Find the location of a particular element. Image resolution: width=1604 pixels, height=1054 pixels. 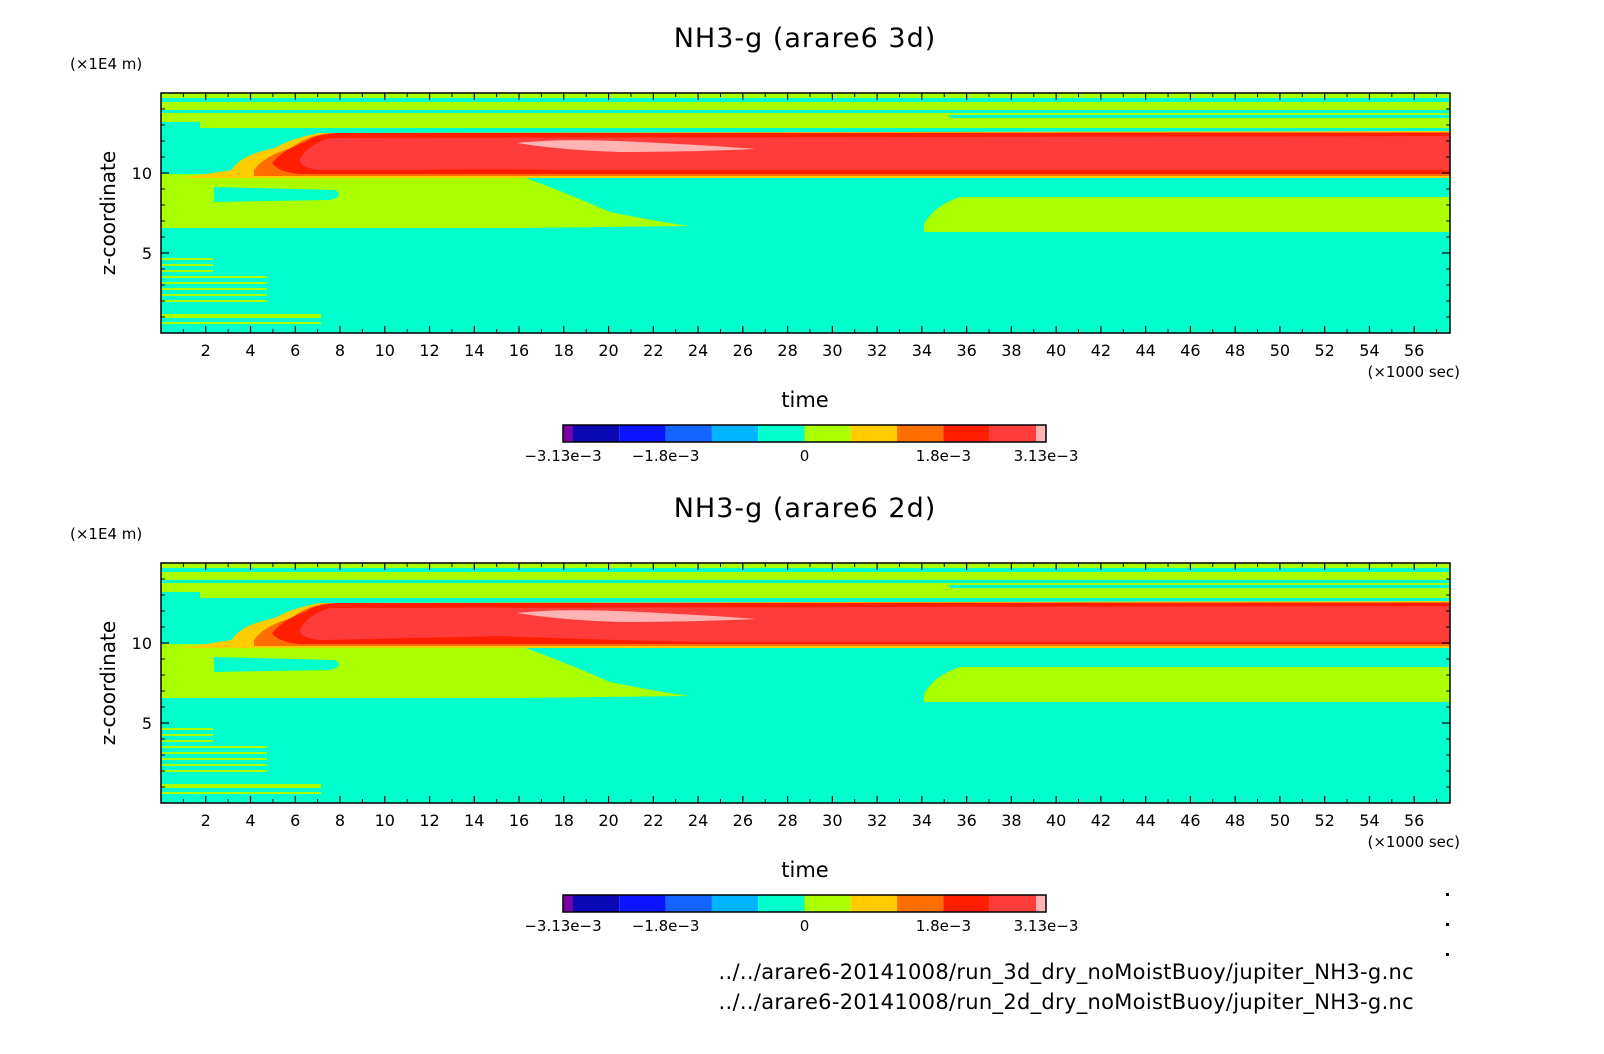

x-tick-label: 48 is located at coordinates (1235, 820).